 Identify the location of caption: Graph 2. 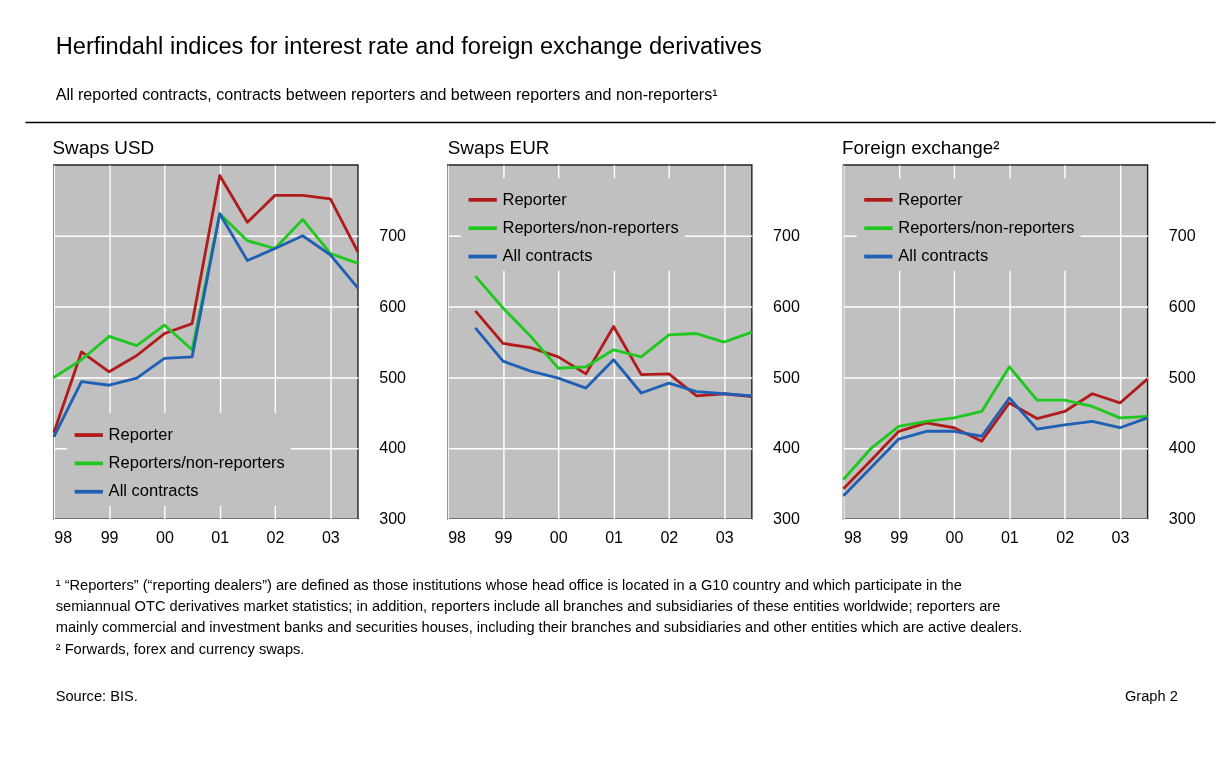
(1151, 696).